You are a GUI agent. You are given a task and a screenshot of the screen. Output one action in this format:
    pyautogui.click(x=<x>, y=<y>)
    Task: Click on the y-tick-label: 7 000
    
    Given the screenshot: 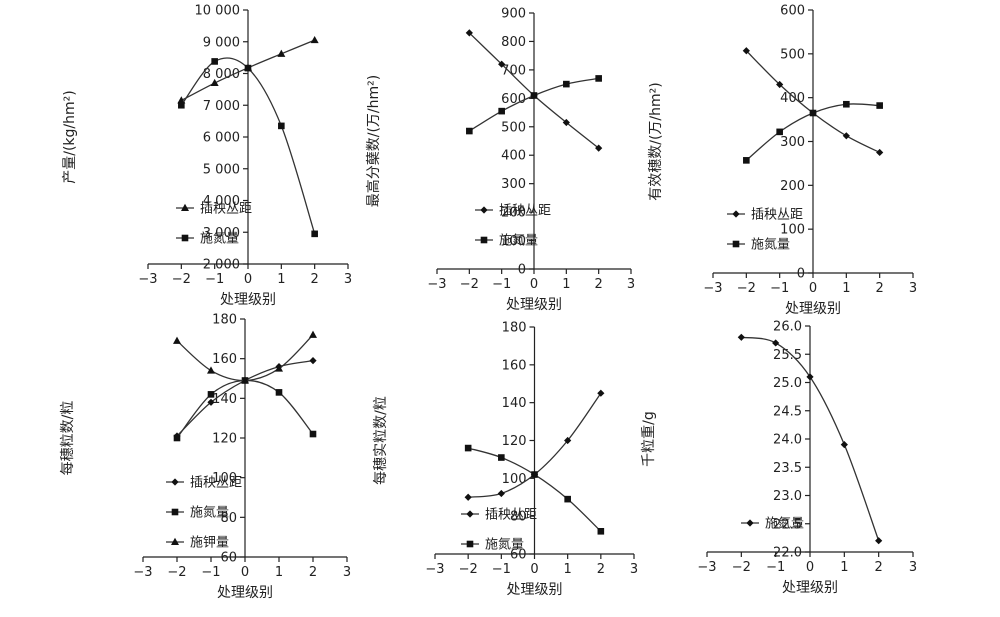 What is the action you would take?
    pyautogui.click(x=221, y=106)
    